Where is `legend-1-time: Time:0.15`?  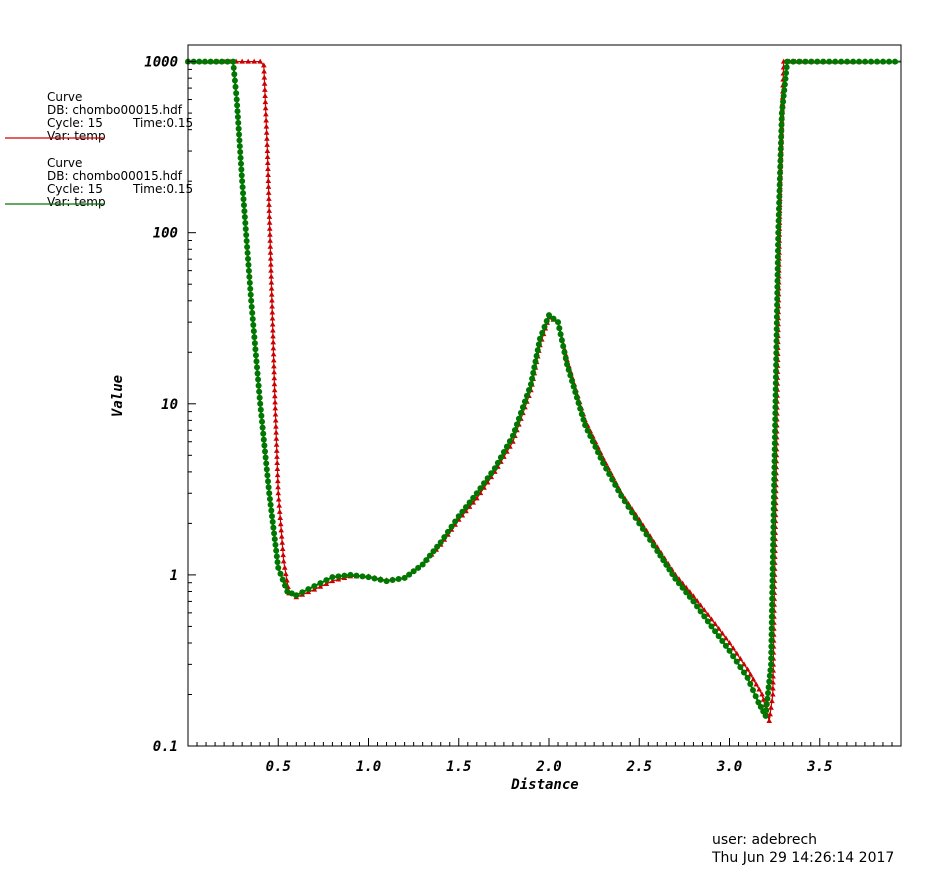 legend-1-time: Time:0.15 is located at coordinates (163, 123).